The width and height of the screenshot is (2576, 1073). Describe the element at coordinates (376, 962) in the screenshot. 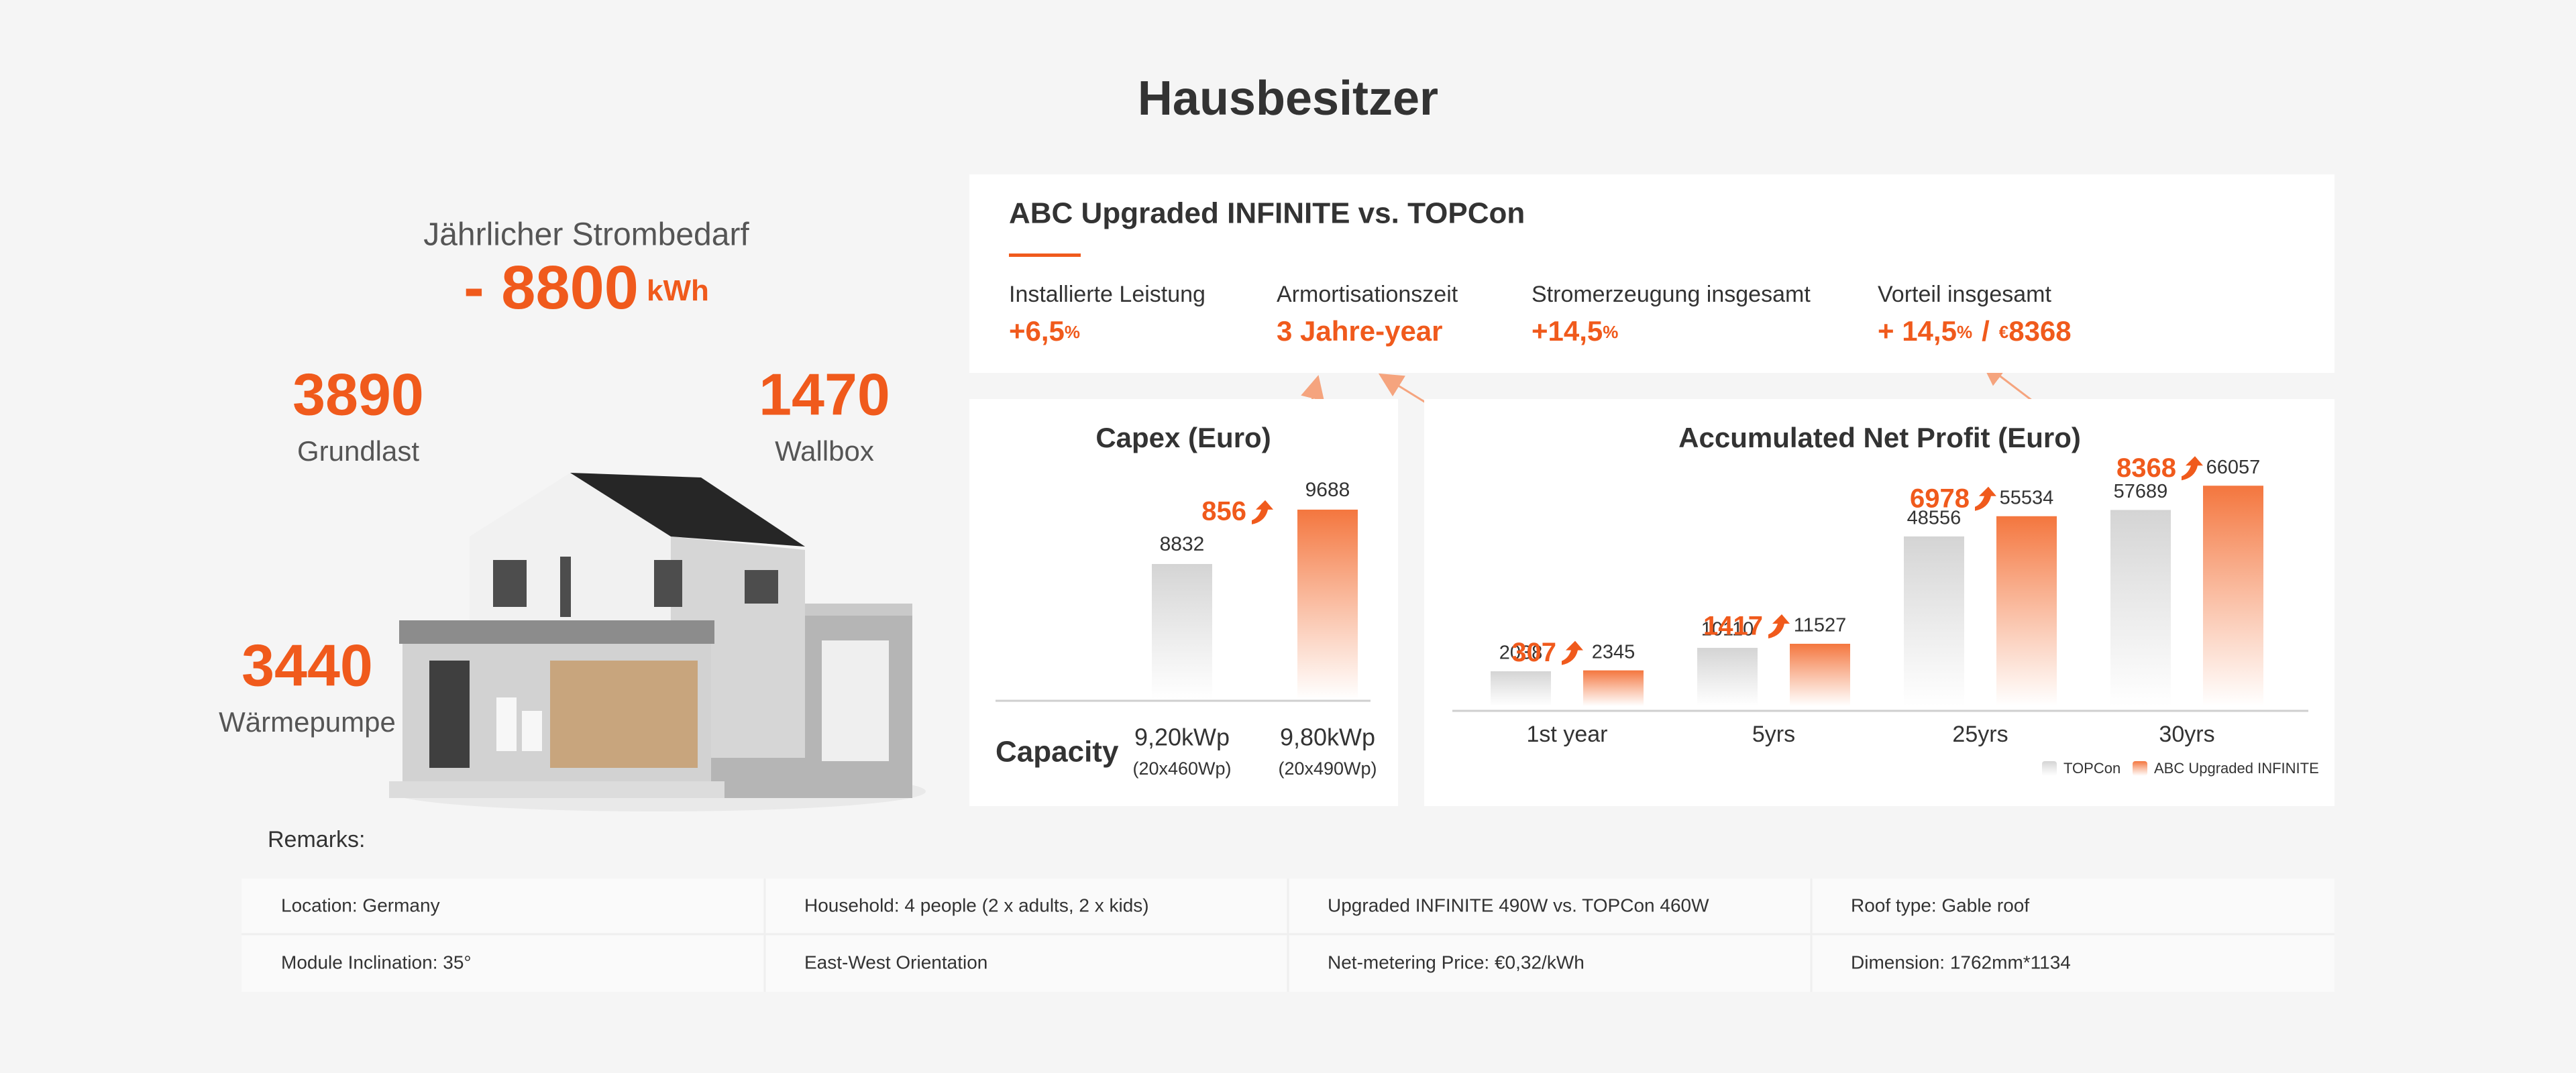

I see `remark-cell: Module Inclination: 35°` at that location.